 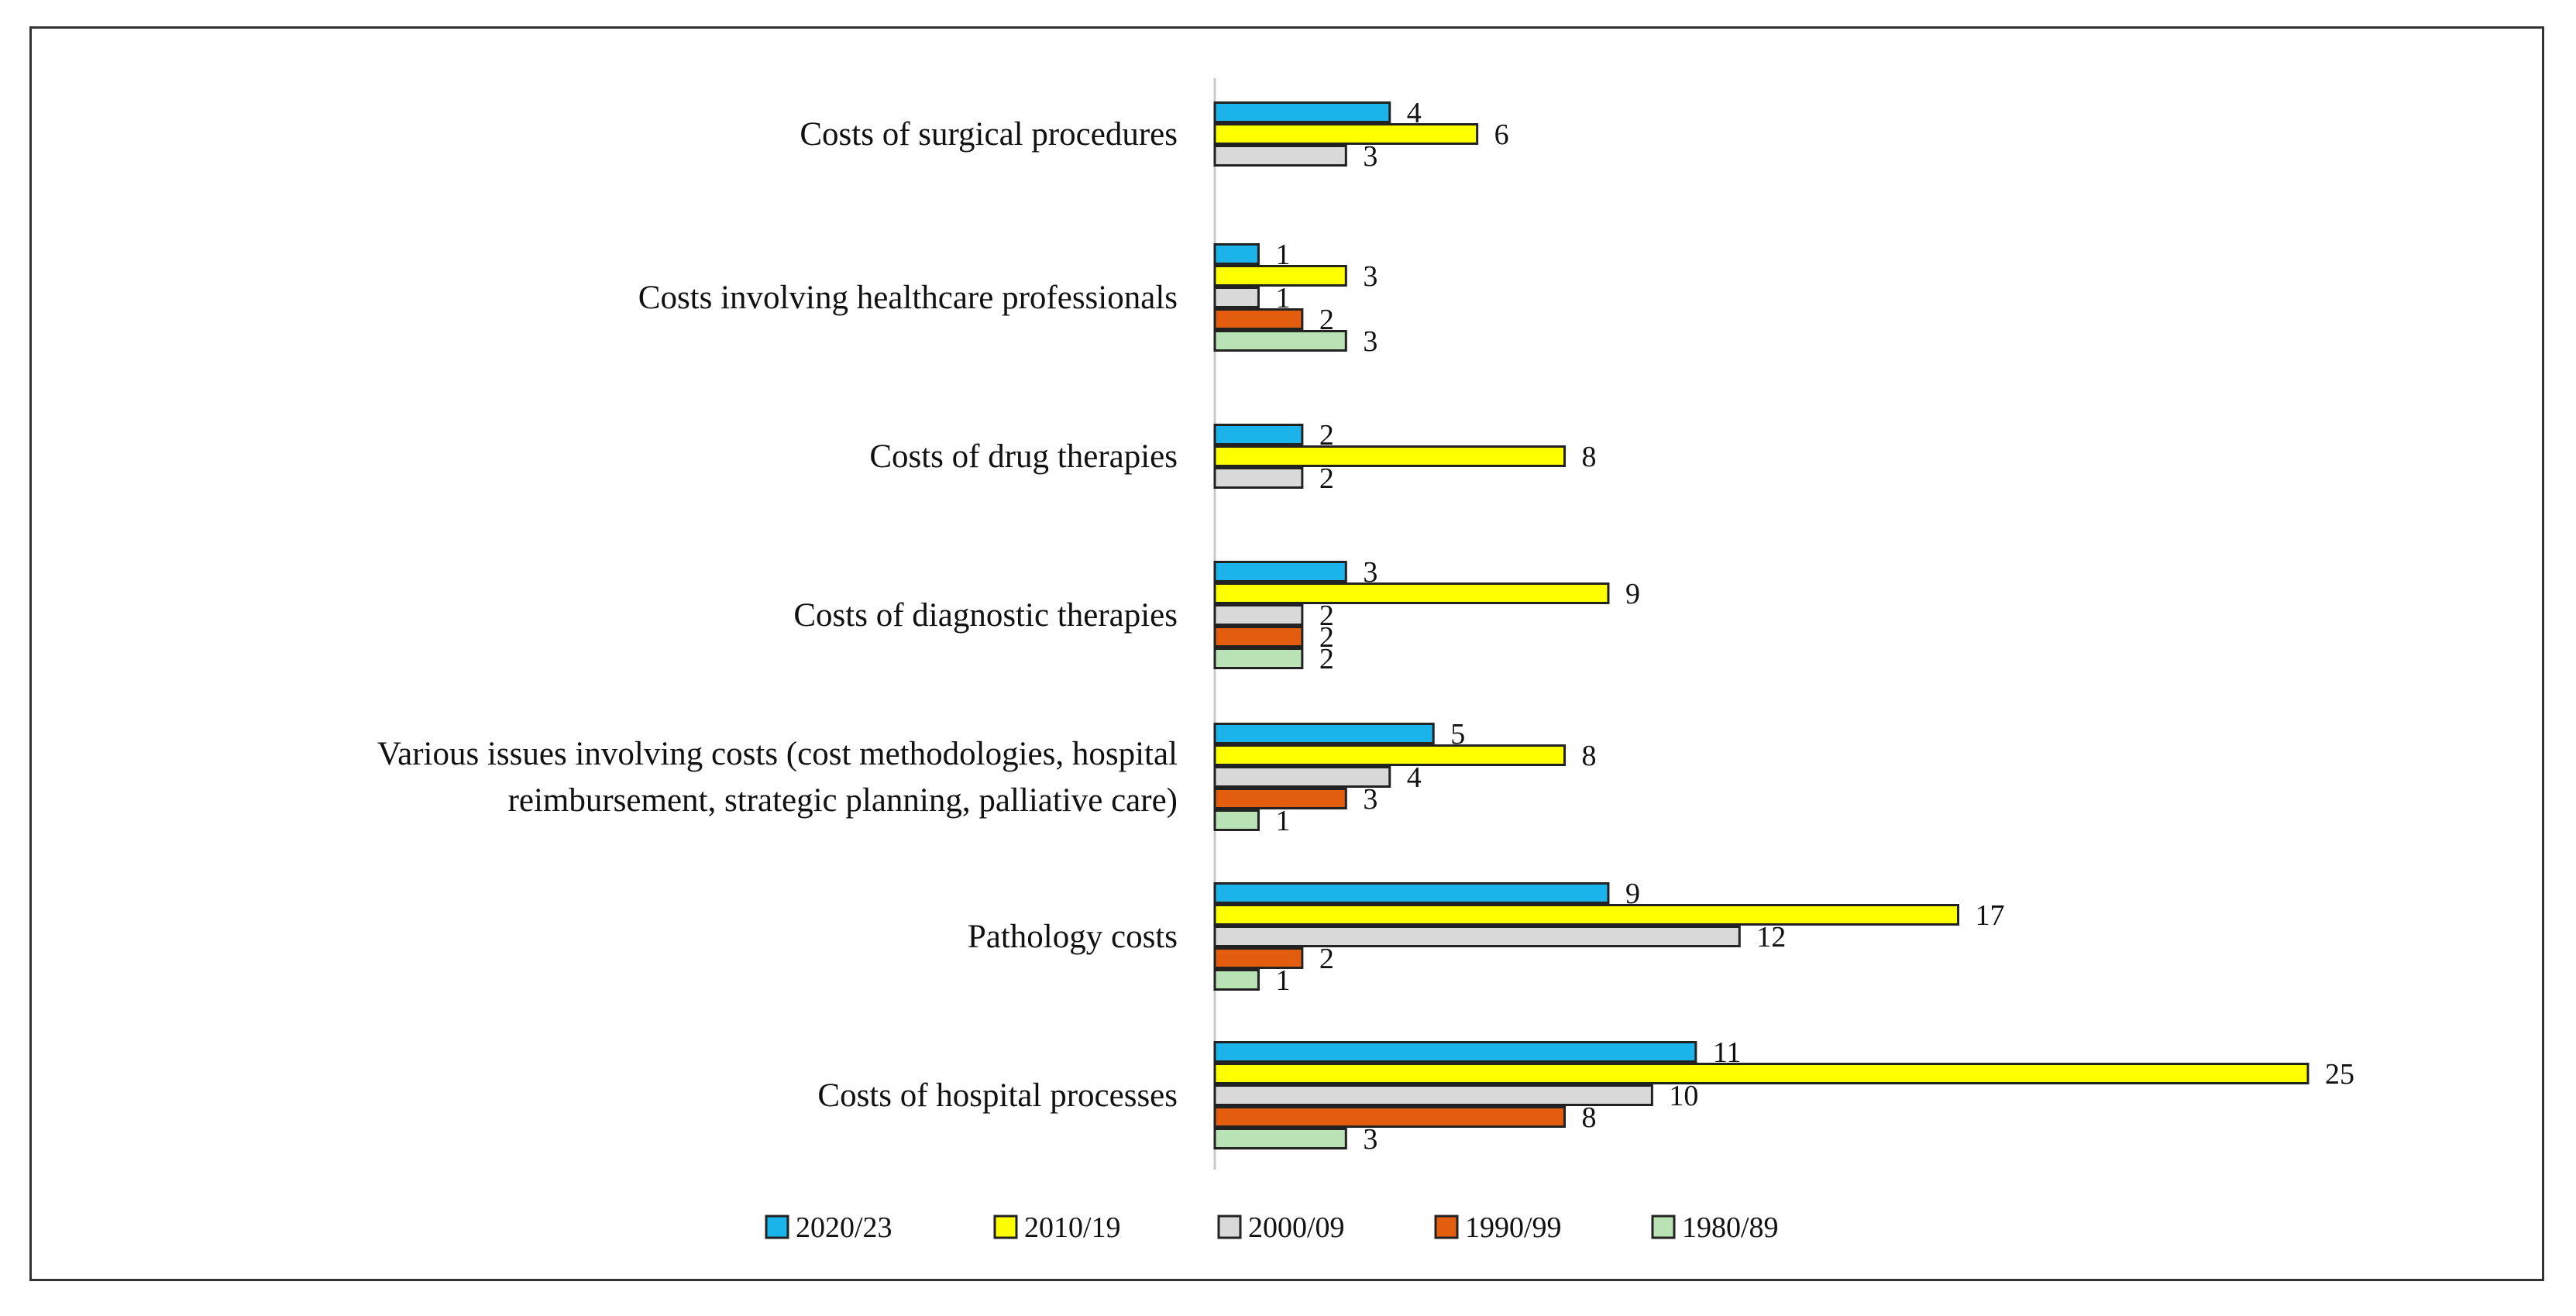 I want to click on data-label-costs-of-hospital-processes-1980-89: 3, so click(x=1370, y=1139).